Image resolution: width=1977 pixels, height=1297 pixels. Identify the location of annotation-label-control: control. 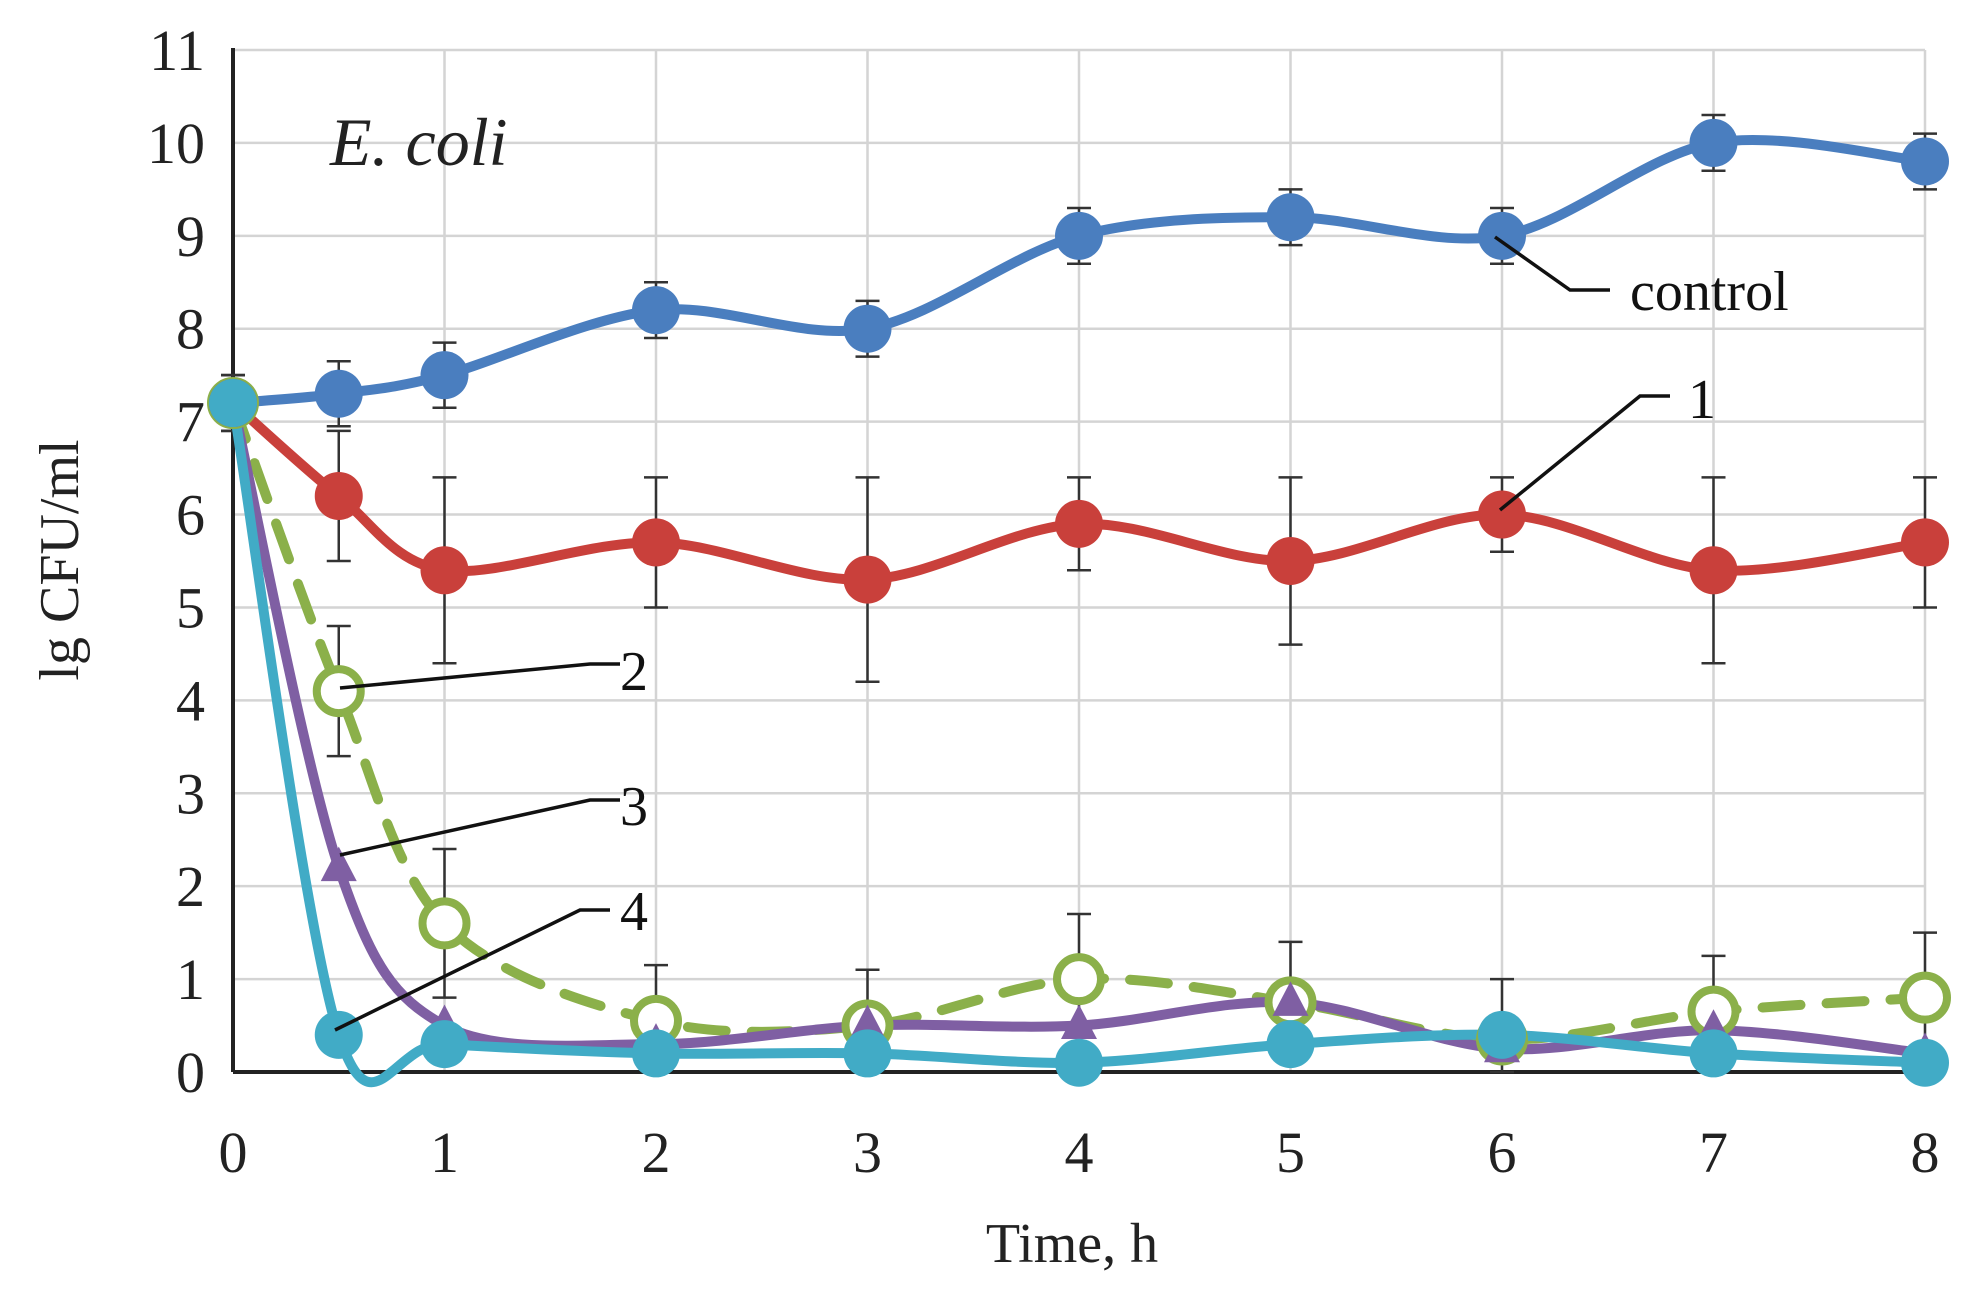
(1709, 292).